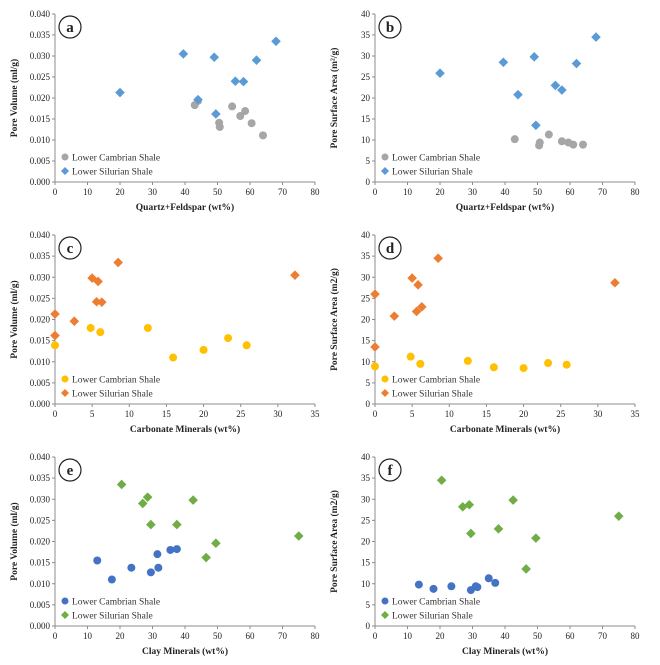 This screenshot has height=665, width=660. What do you see at coordinates (412, 414) in the screenshot?
I see `x-tick-label: 5` at bounding box center [412, 414].